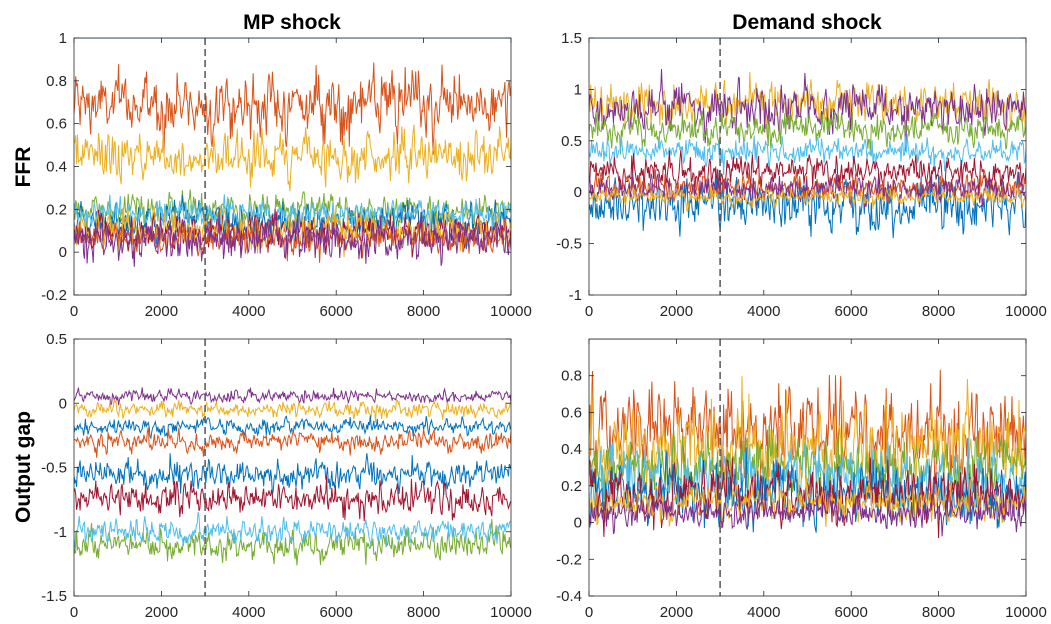  I want to click on row-label-output-gap: Output gap, so click(23, 467).